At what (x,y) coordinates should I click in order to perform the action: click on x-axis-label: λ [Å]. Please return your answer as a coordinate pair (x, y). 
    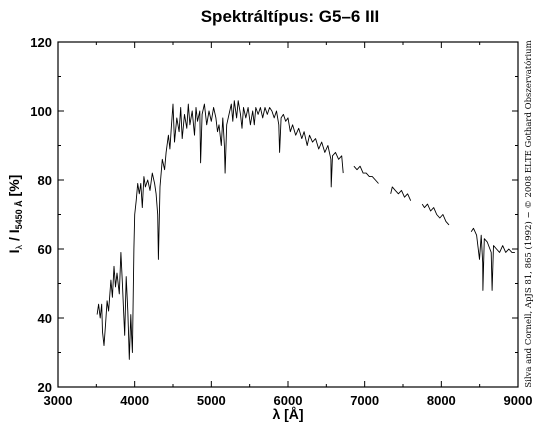
    Looking at the image, I should click on (287, 414).